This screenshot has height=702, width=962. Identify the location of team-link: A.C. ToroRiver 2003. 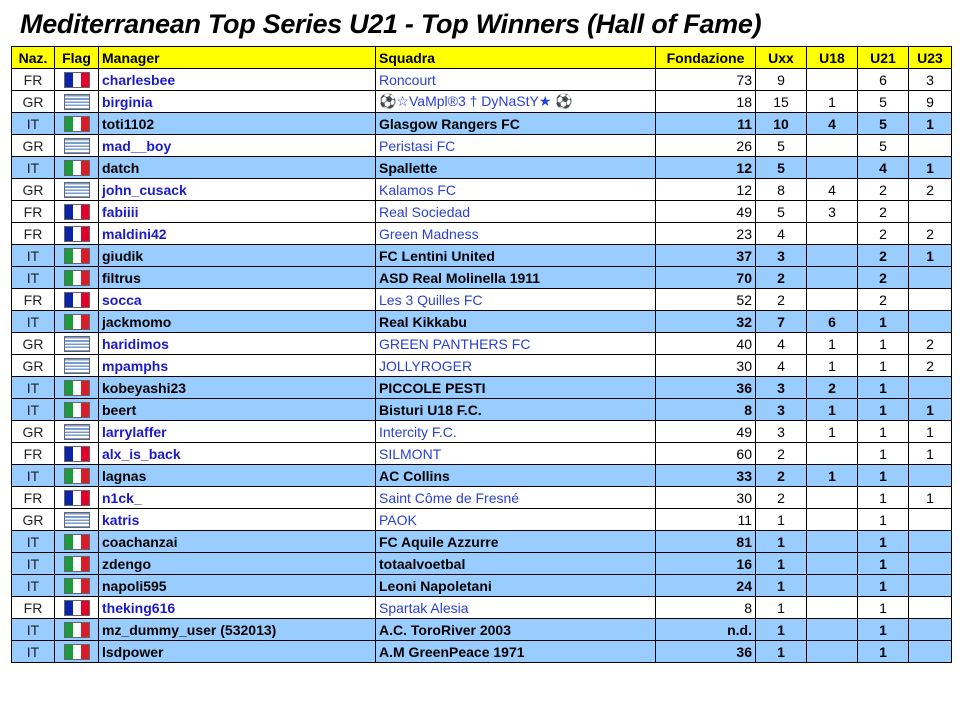
(515, 629).